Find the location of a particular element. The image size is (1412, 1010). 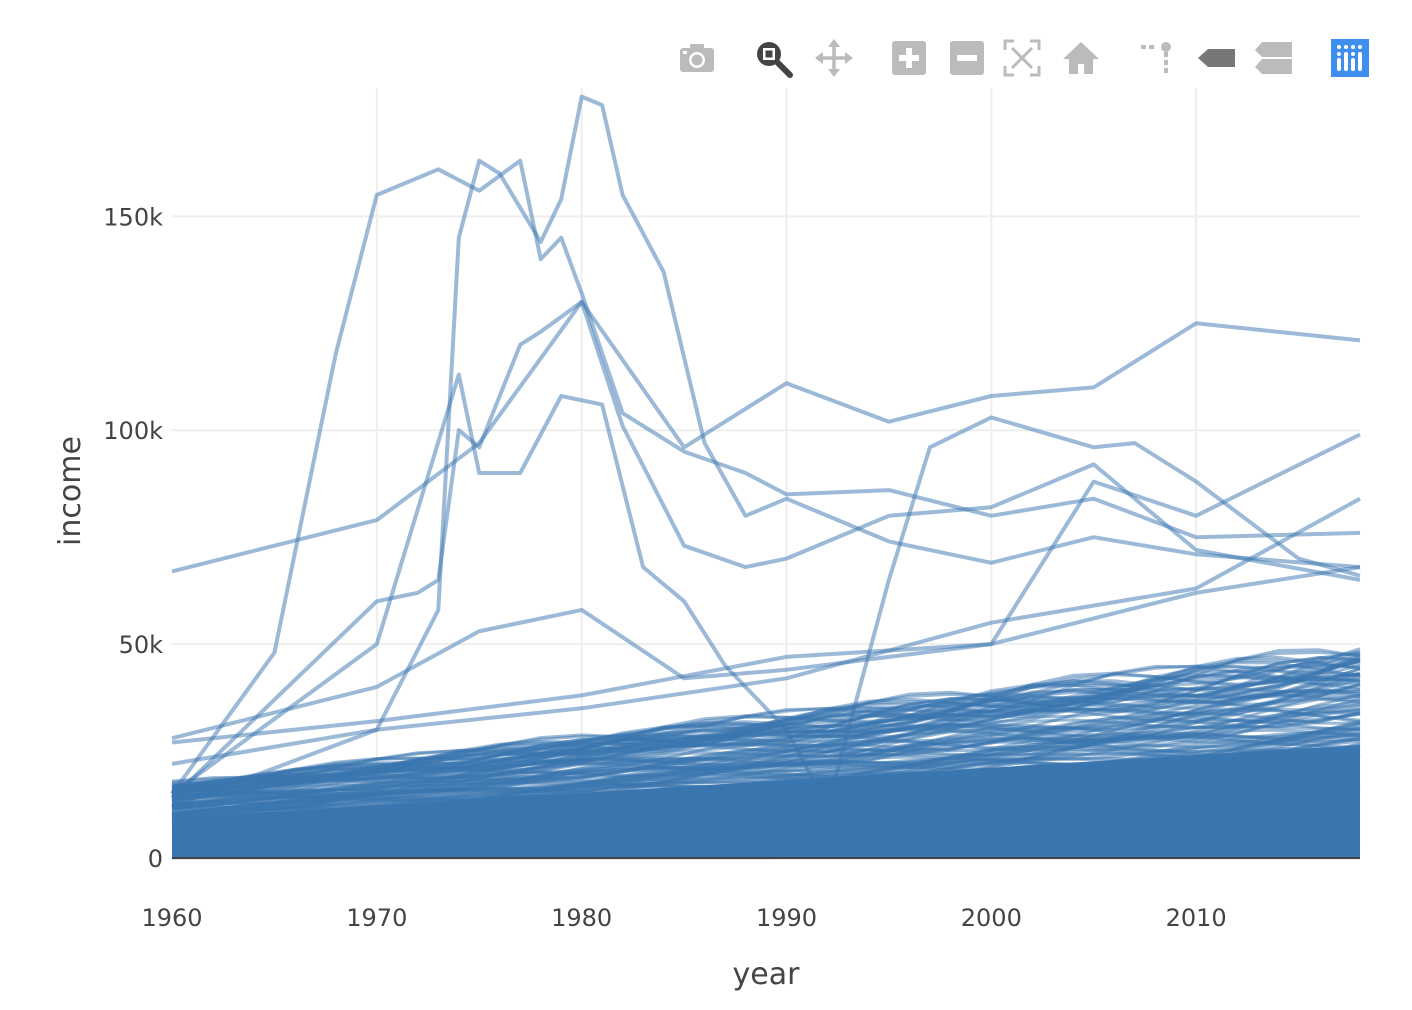

x-tick-label: 2010 is located at coordinates (1196, 918).